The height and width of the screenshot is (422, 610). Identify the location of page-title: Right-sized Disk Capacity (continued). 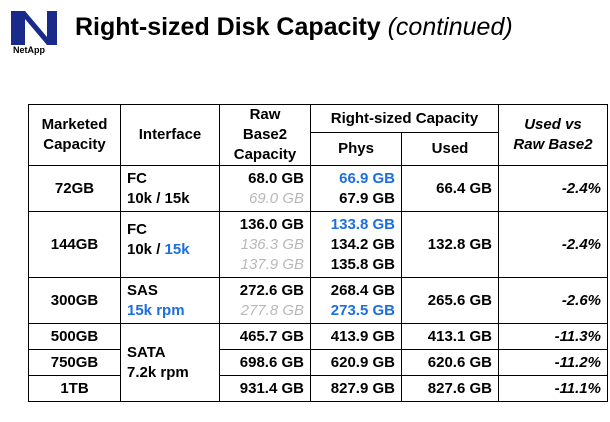
(294, 27).